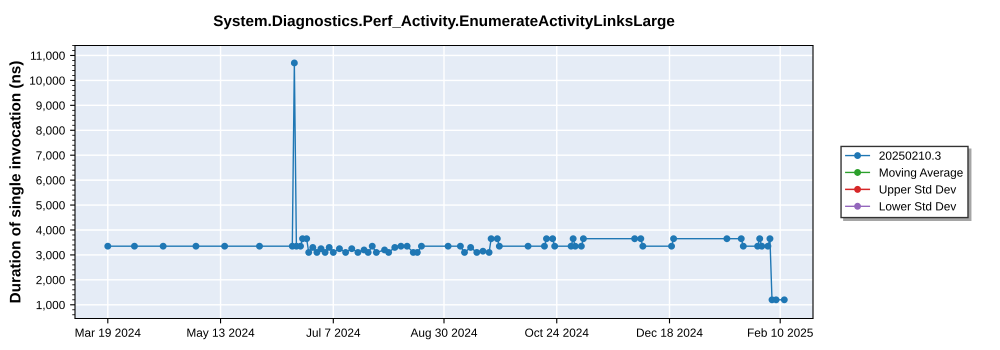  I want to click on y-tick-label: 2,000, so click(50, 281).